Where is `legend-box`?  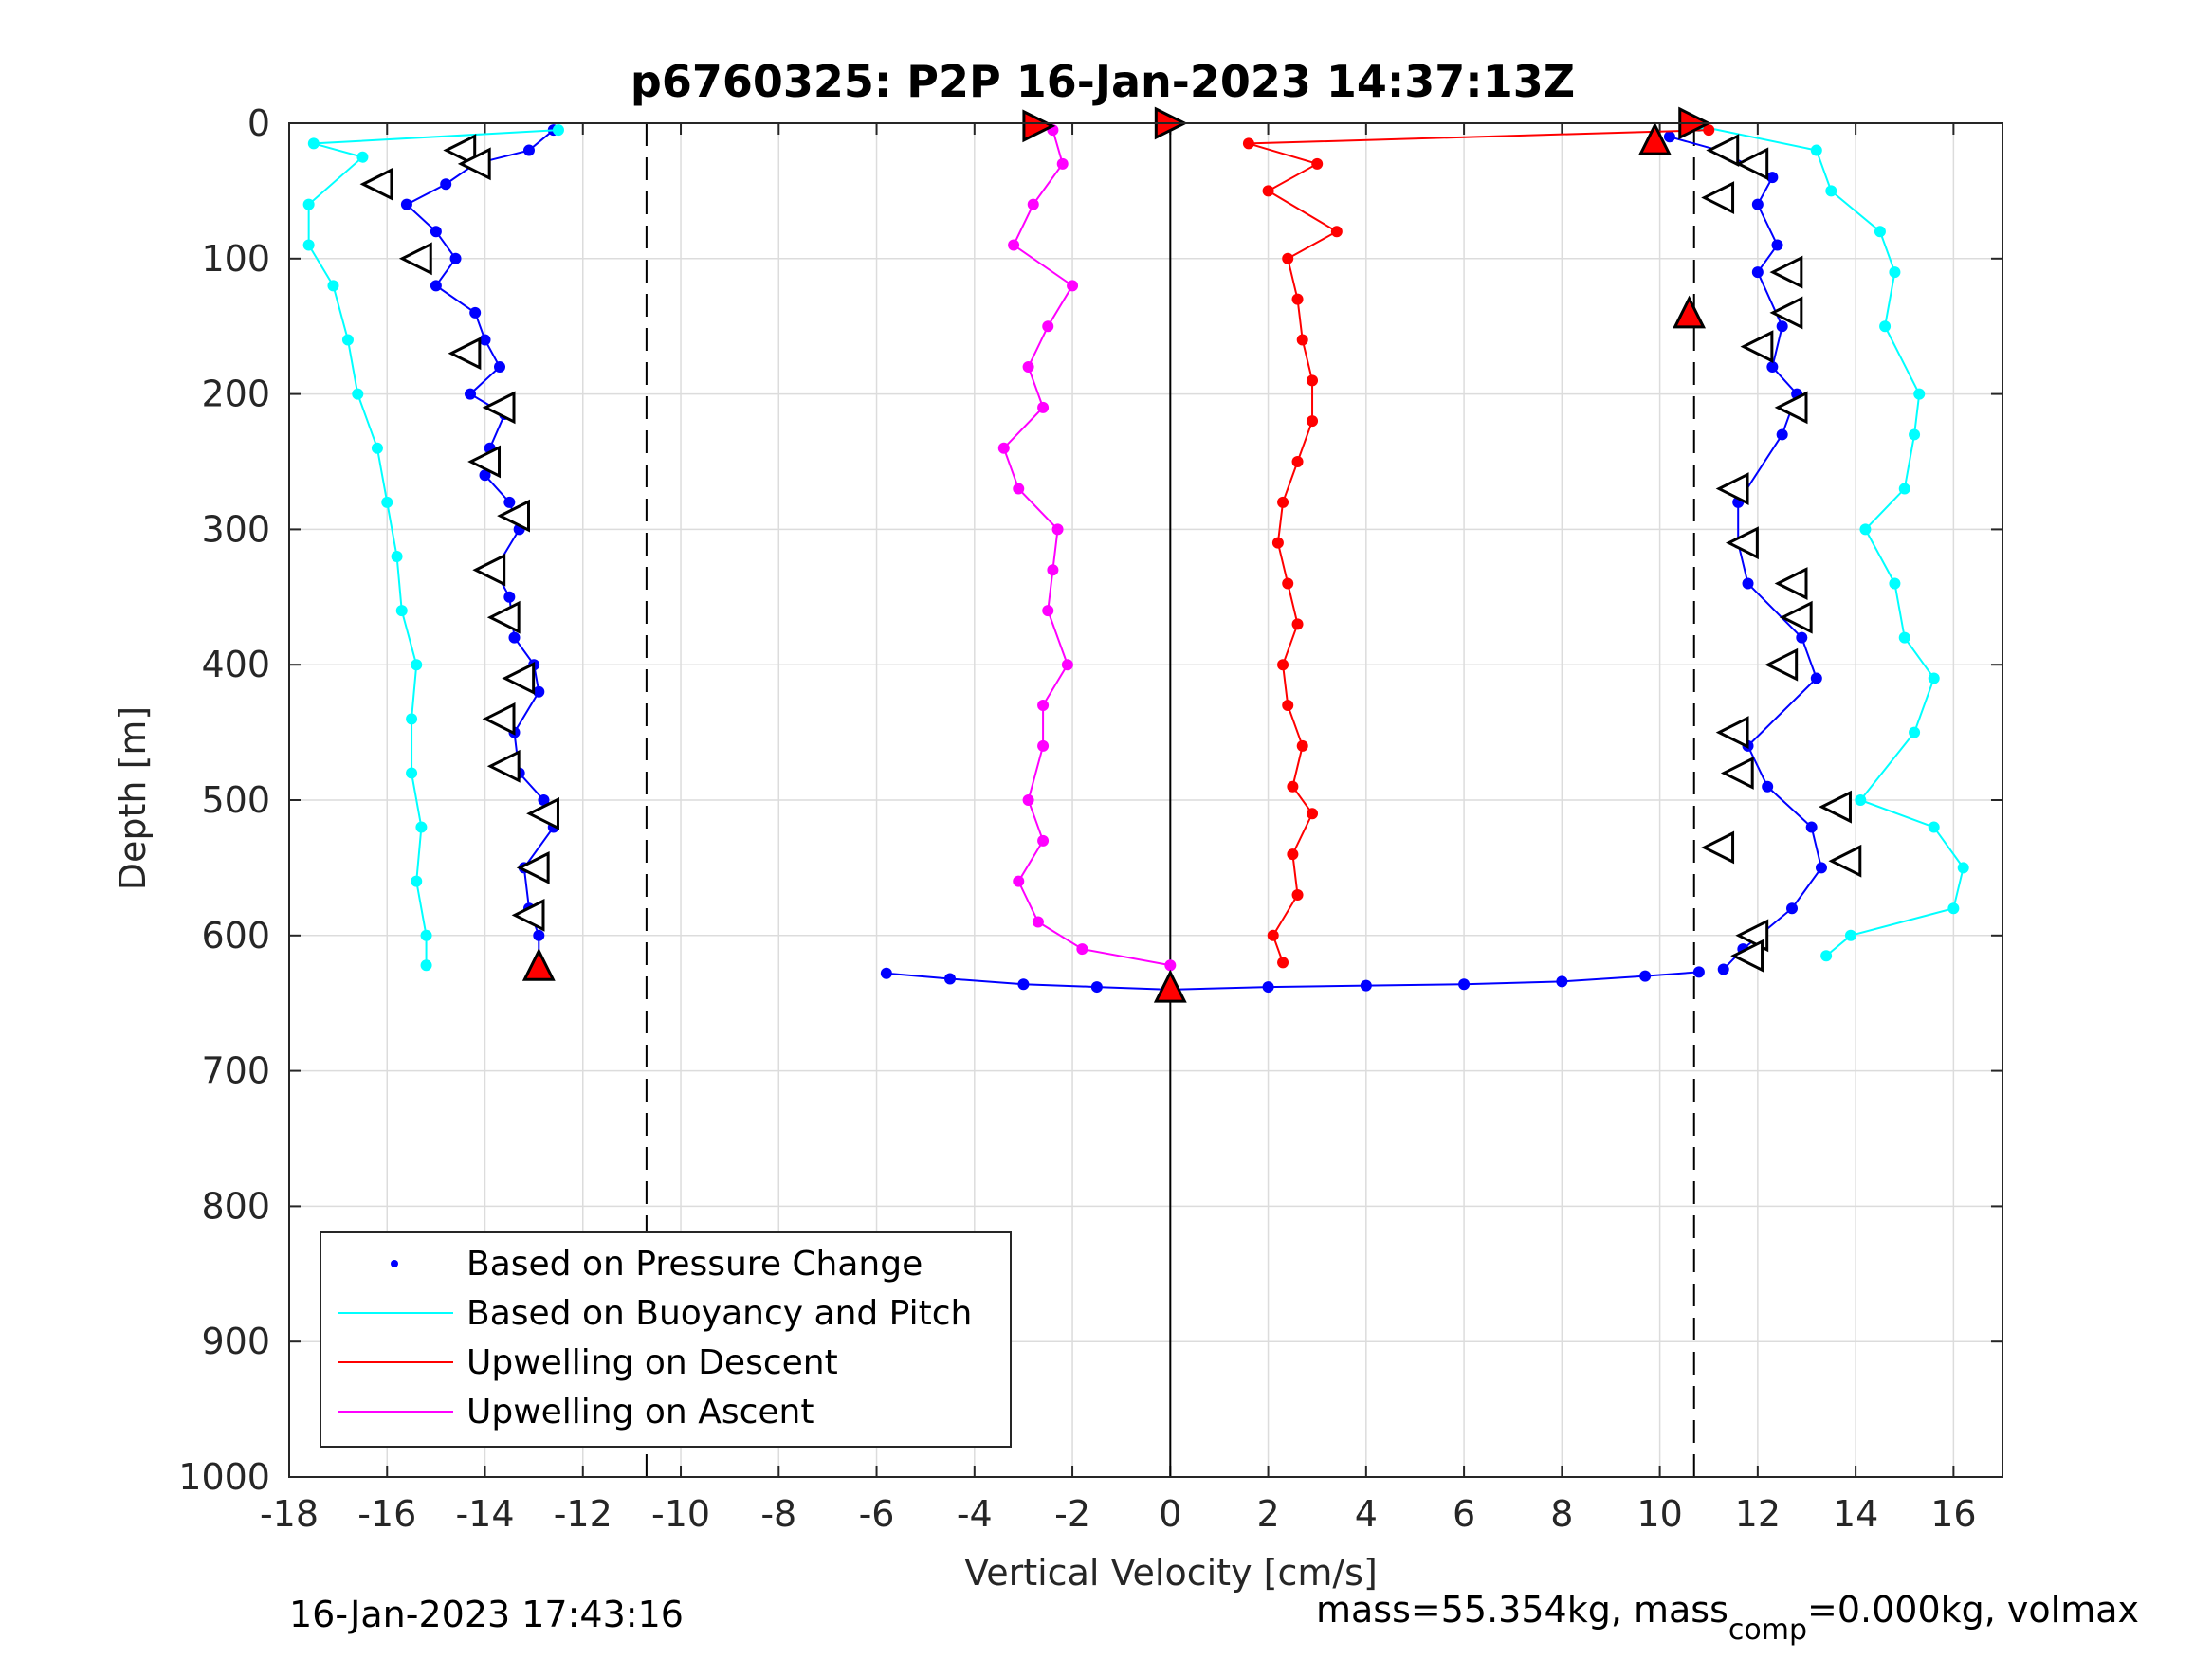
legend-box is located at coordinates (666, 1339).